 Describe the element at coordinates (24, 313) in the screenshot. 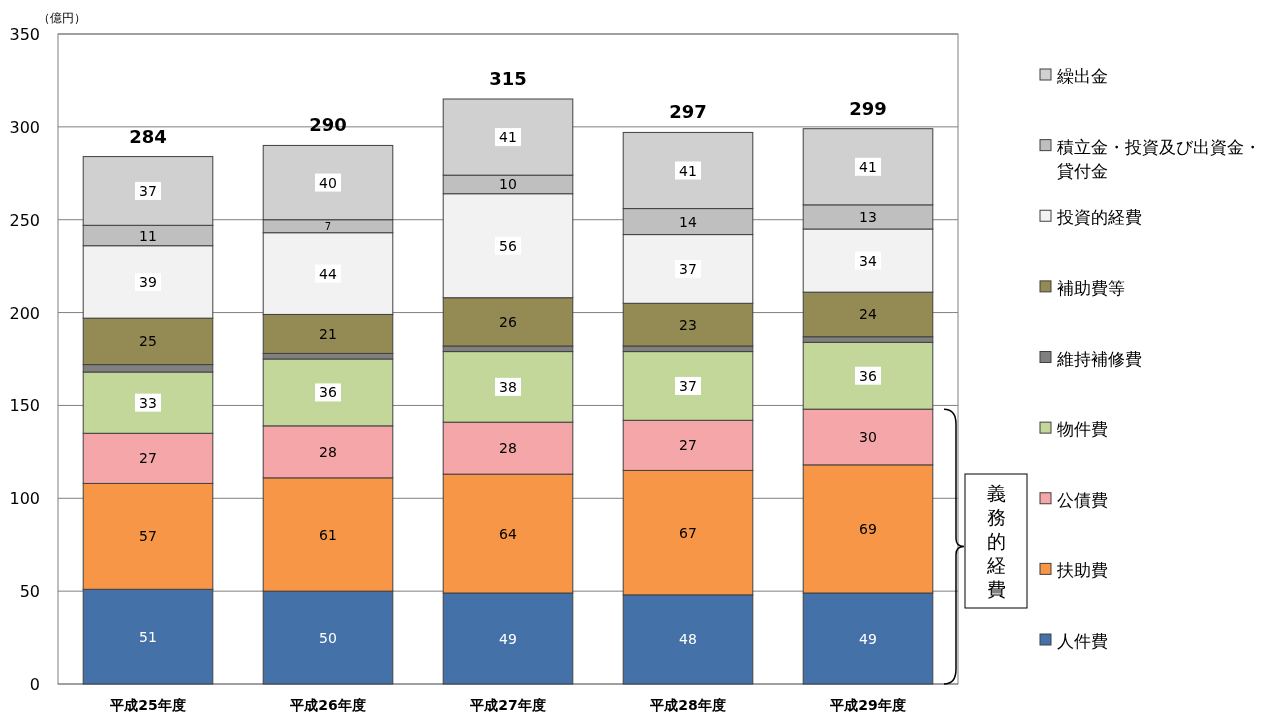

I see `y-tick-label: 200` at that location.